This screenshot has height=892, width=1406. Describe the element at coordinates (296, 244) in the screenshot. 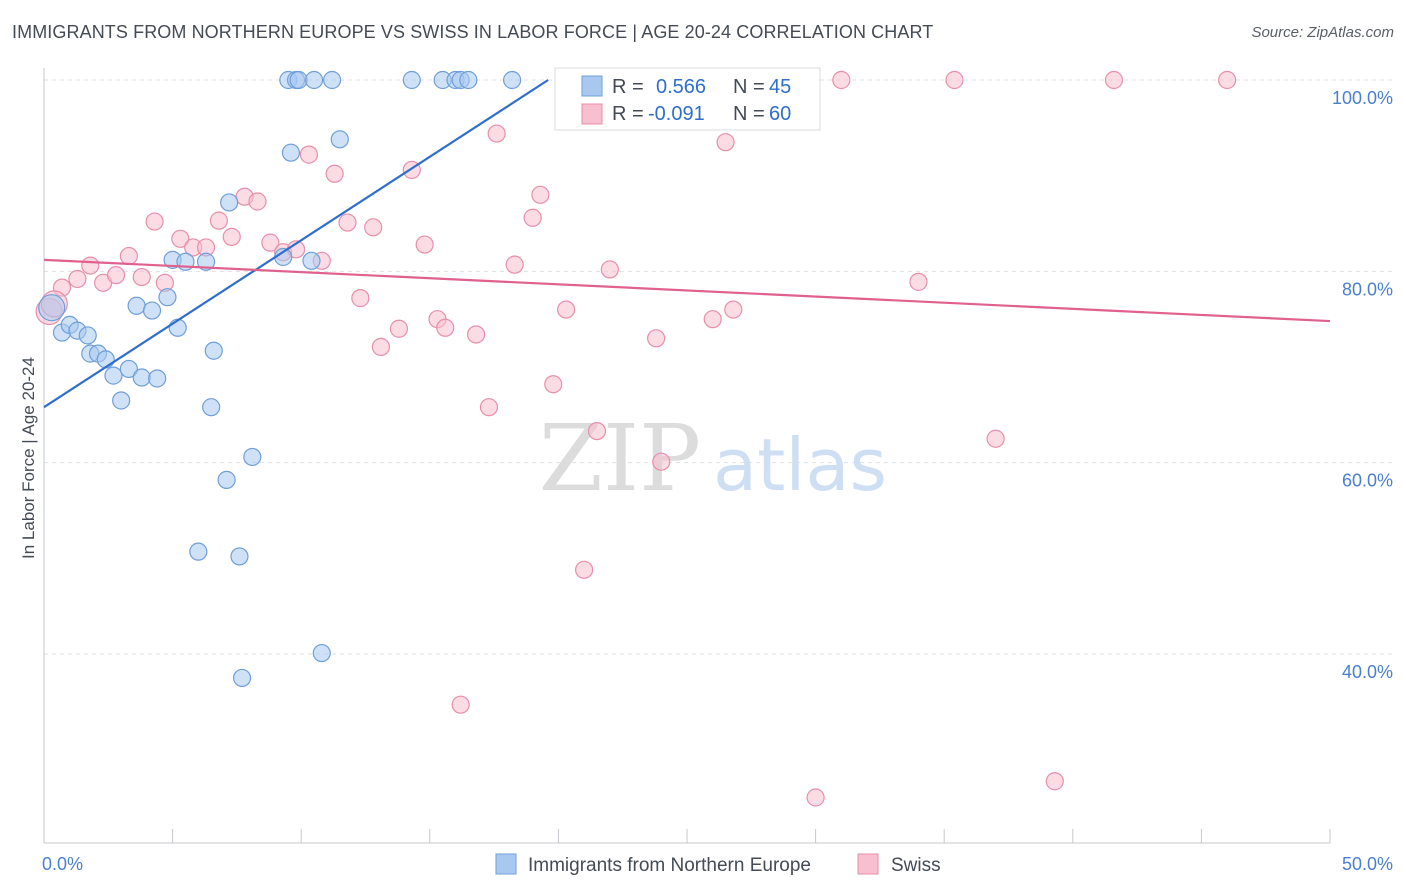

I see `northern-europe-trend-line` at that location.